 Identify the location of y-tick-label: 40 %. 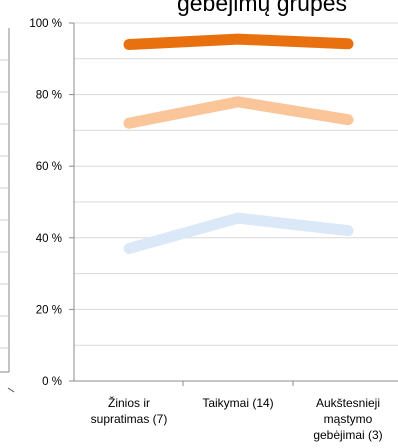
(49, 239).